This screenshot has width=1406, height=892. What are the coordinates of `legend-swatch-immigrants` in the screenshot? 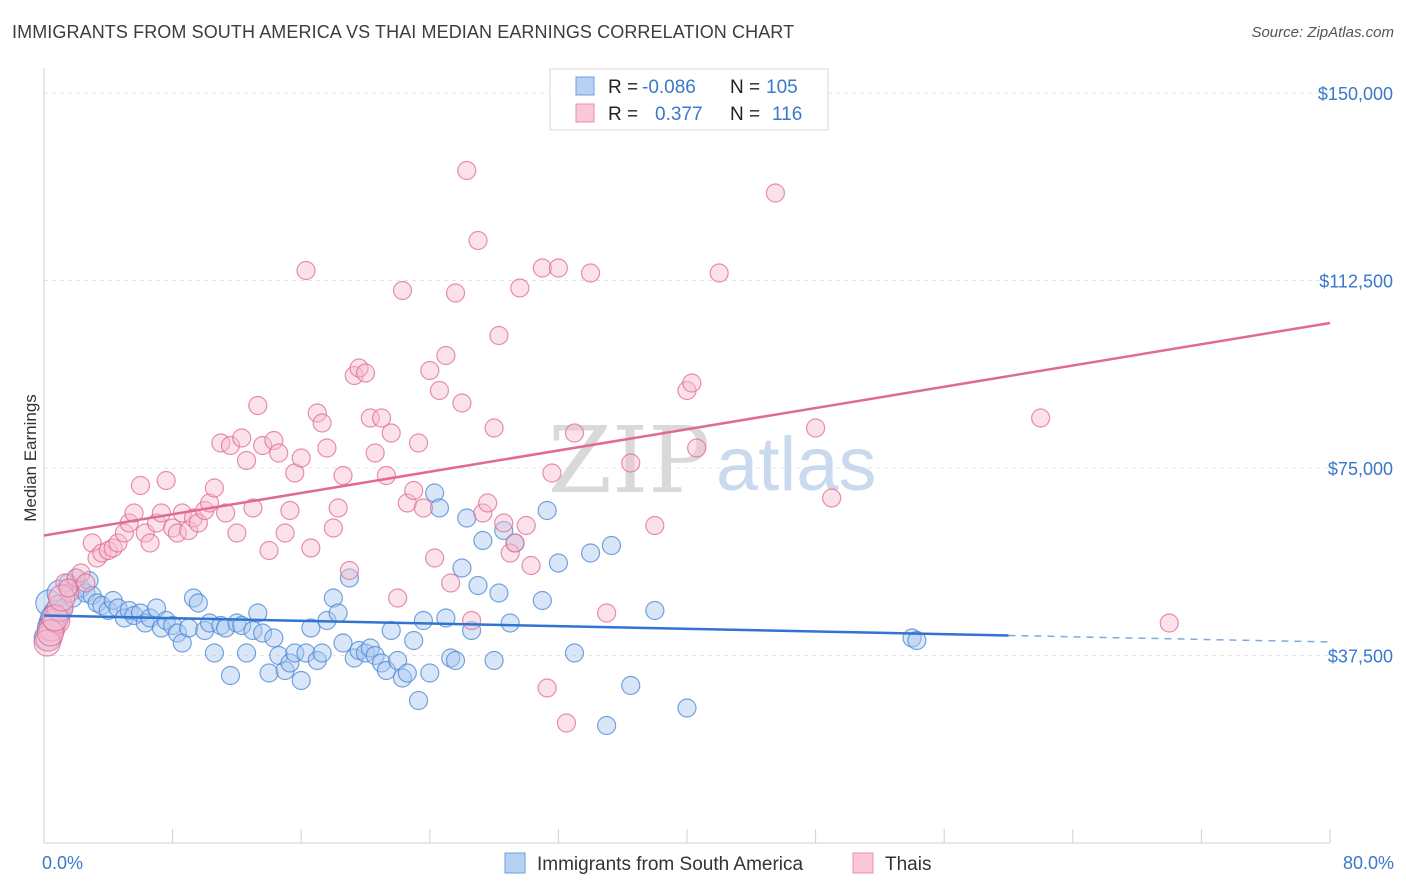 It's located at (585, 86).